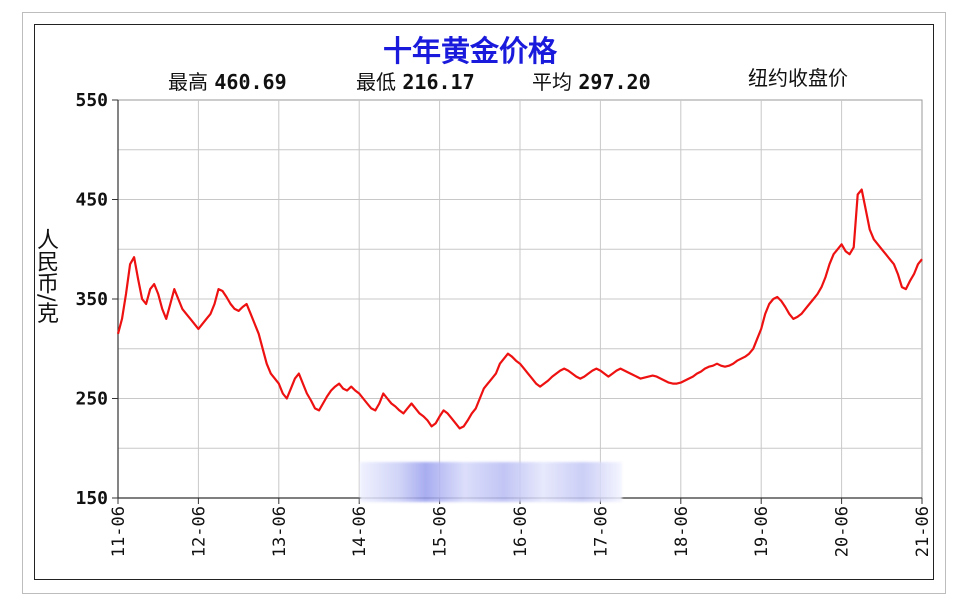 This screenshot has height=610, width=966. What do you see at coordinates (91, 498) in the screenshot?
I see `y-tick-label: 150` at bounding box center [91, 498].